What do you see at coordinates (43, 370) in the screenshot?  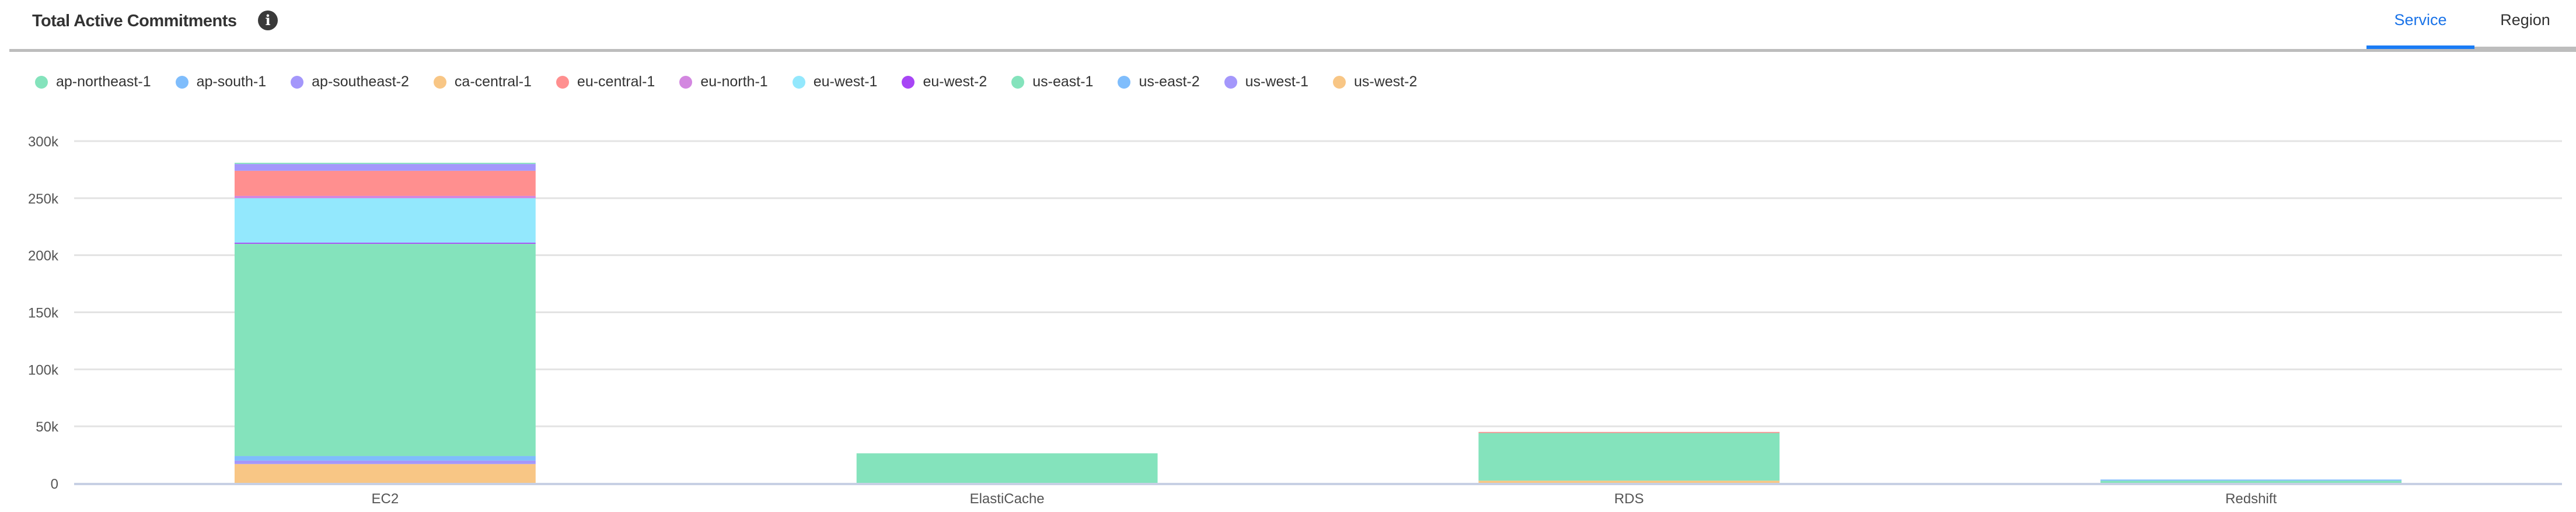 I see `y-tick-label: 100k` at bounding box center [43, 370].